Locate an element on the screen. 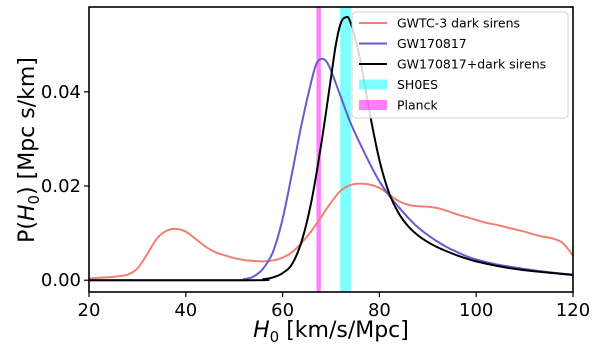 The height and width of the screenshot is (347, 595). band-planck is located at coordinates (318, 149).